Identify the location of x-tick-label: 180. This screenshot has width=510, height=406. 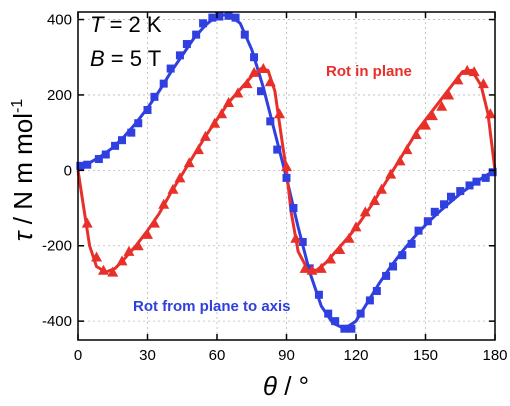
(494, 355).